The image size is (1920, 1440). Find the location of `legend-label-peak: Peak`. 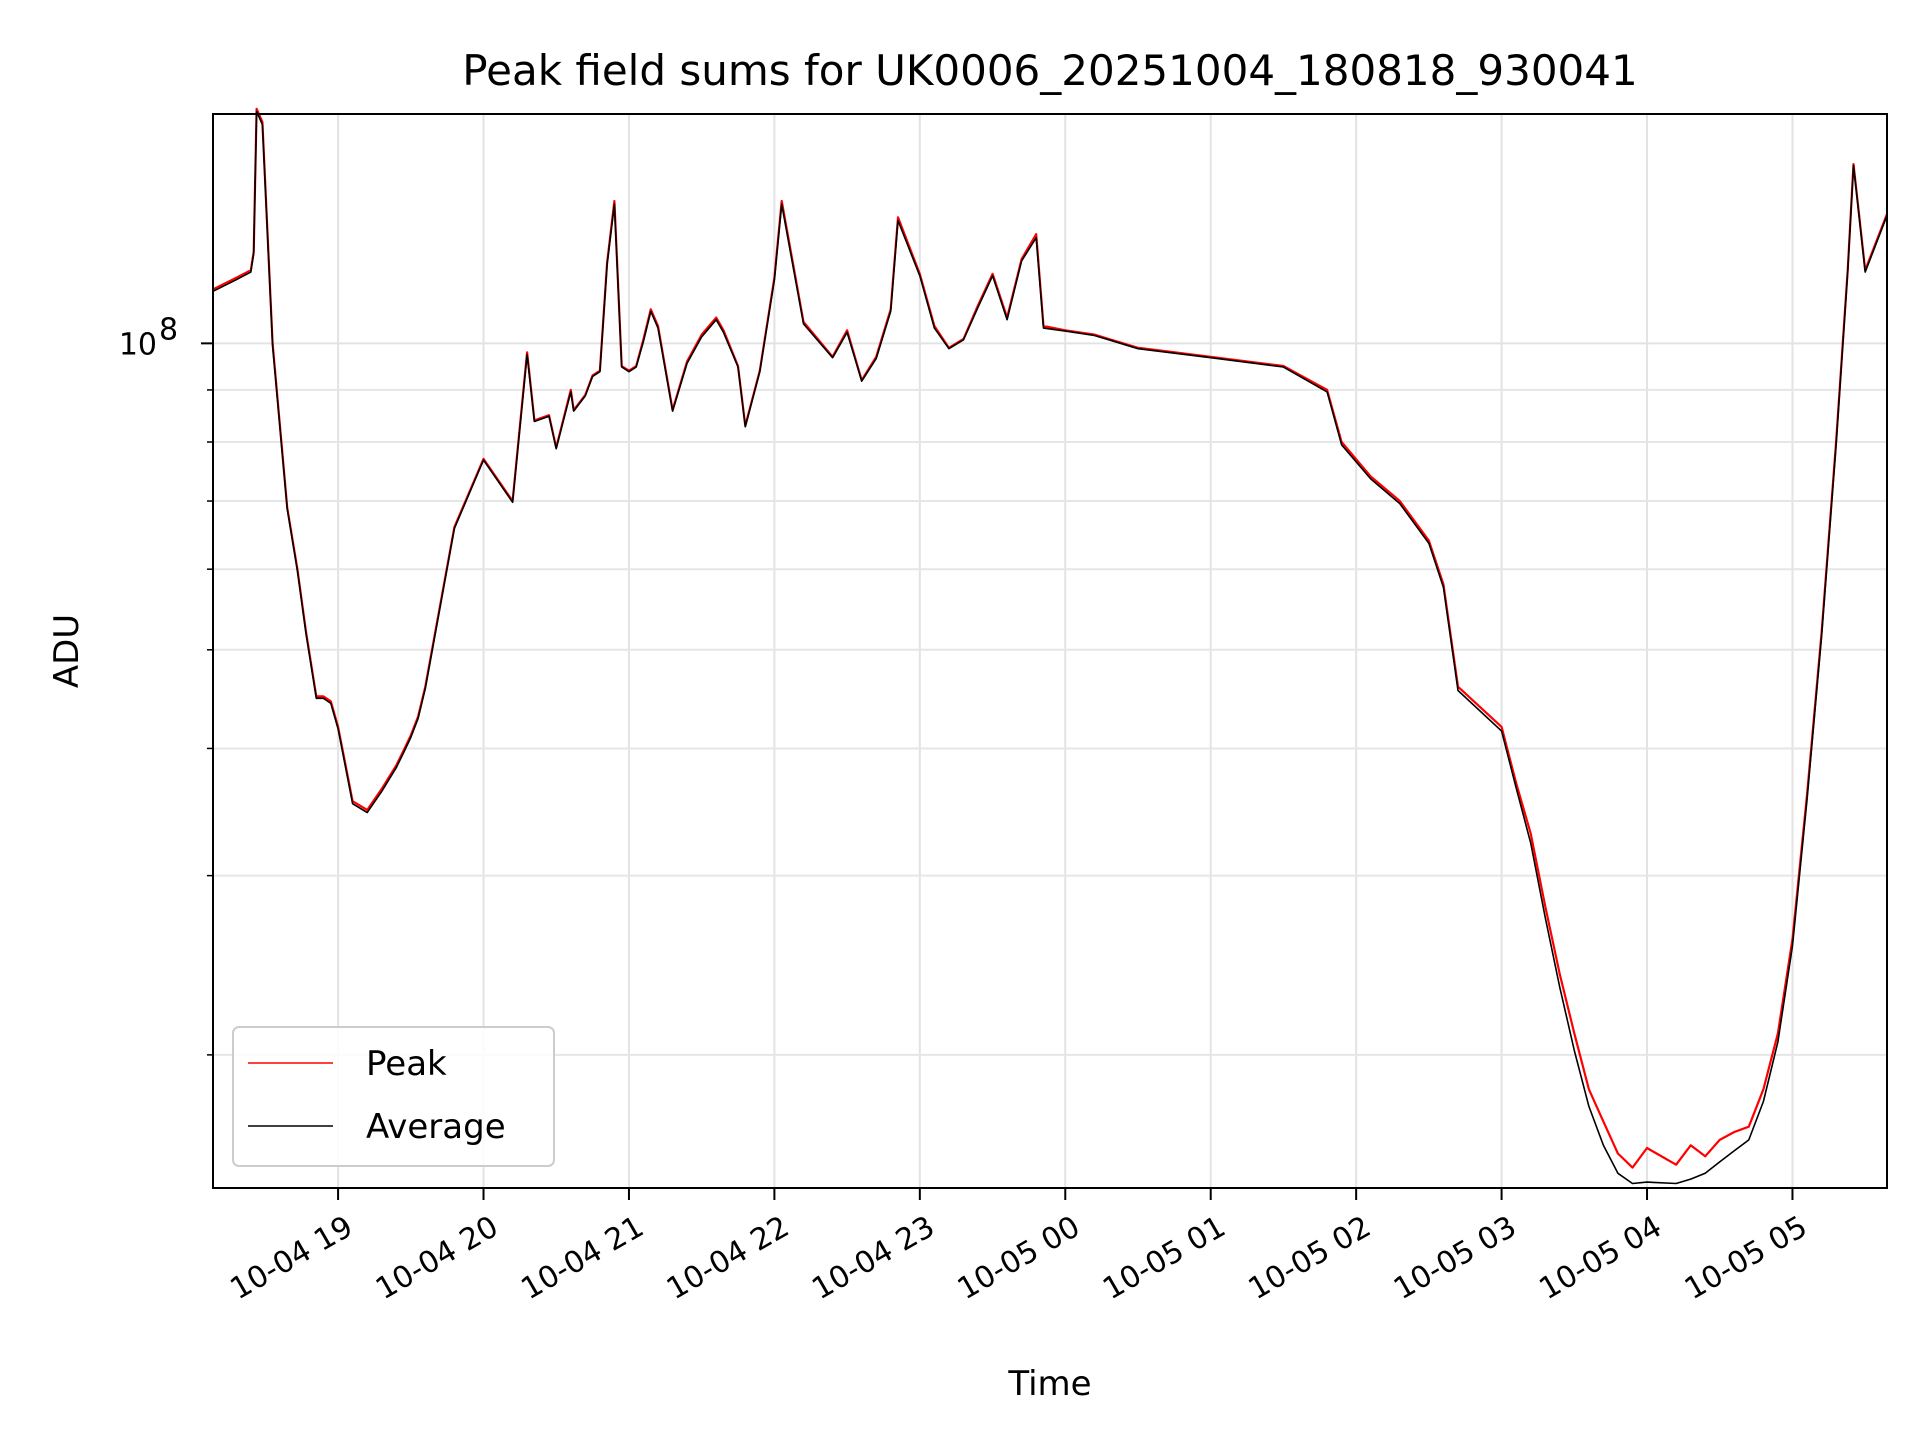

legend-label-peak: Peak is located at coordinates (406, 1064).